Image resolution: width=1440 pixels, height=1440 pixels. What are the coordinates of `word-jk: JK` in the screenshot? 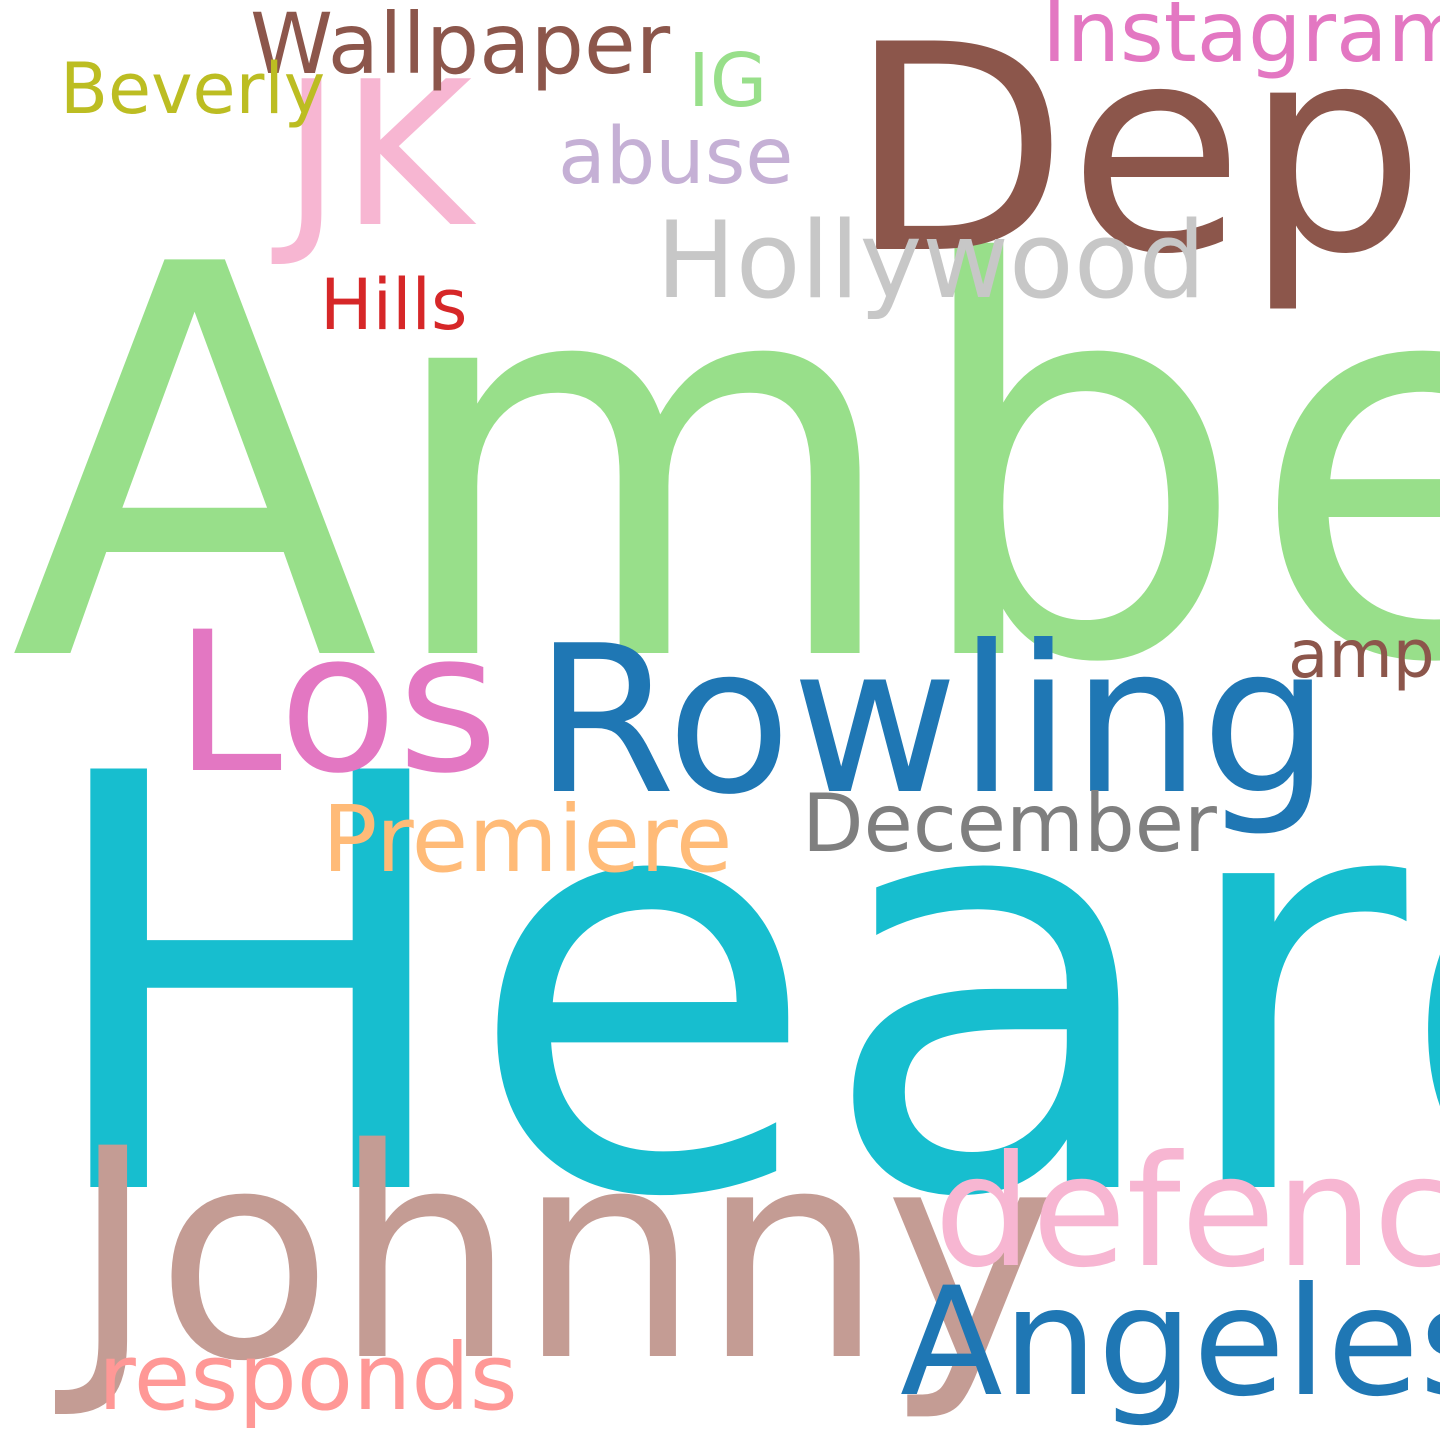 It's located at (377, 155).